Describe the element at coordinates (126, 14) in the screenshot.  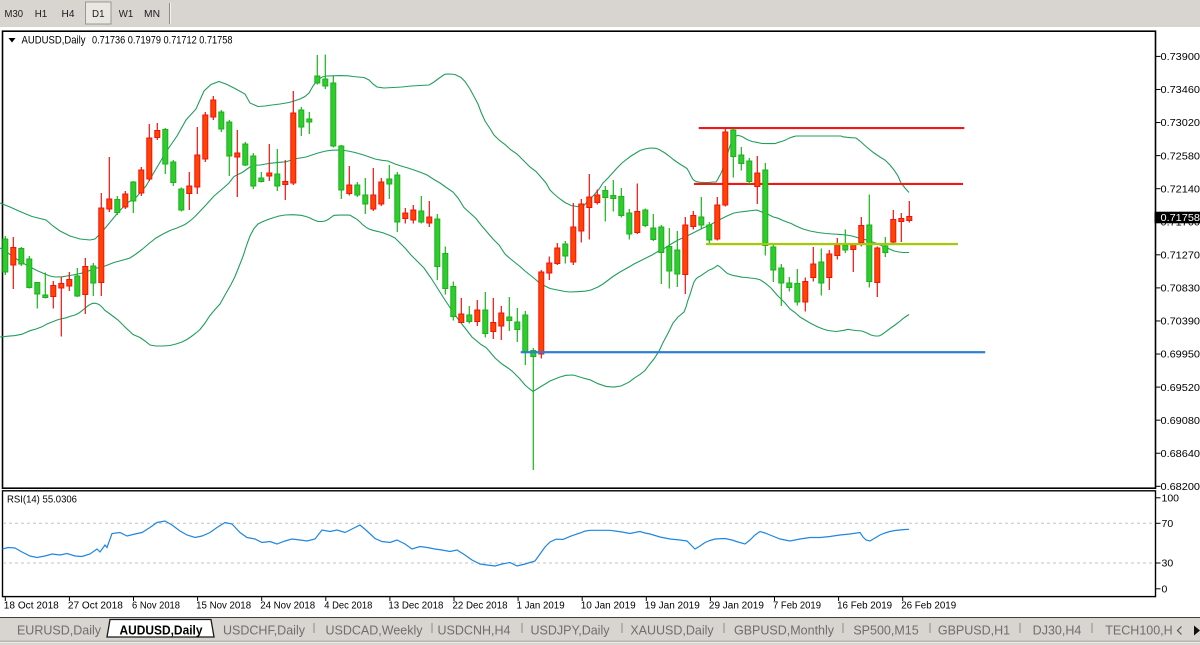
I see `svg-text: W1` at that location.